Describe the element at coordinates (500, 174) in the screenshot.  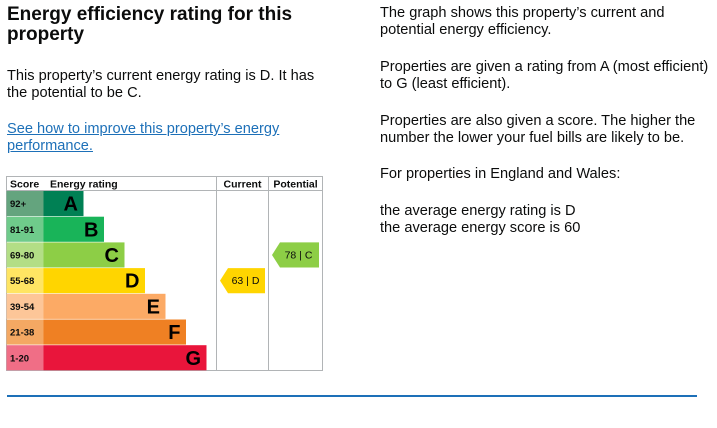
I see `explanation-region: For properties in England and Wales:` at that location.